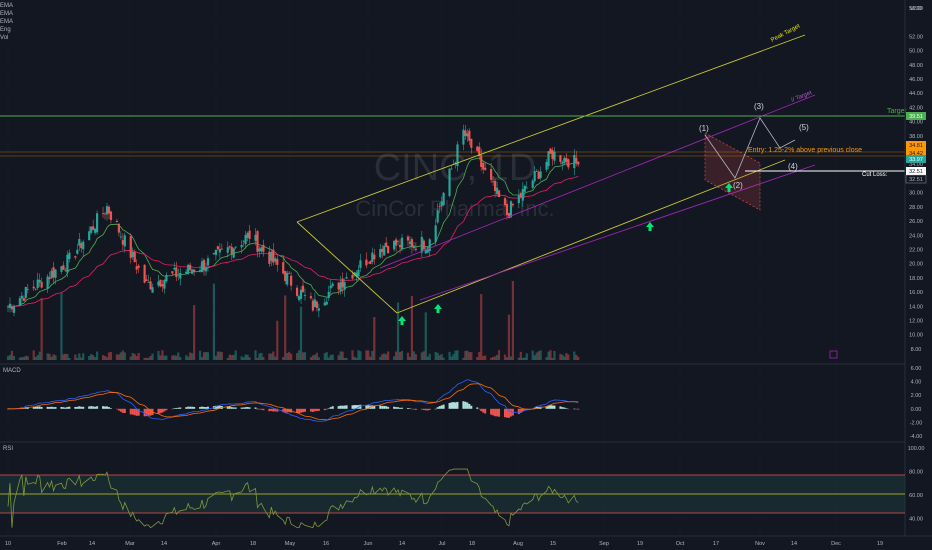 The image size is (932, 550). I want to click on indicator-ema-2: EMA, so click(7, 14).